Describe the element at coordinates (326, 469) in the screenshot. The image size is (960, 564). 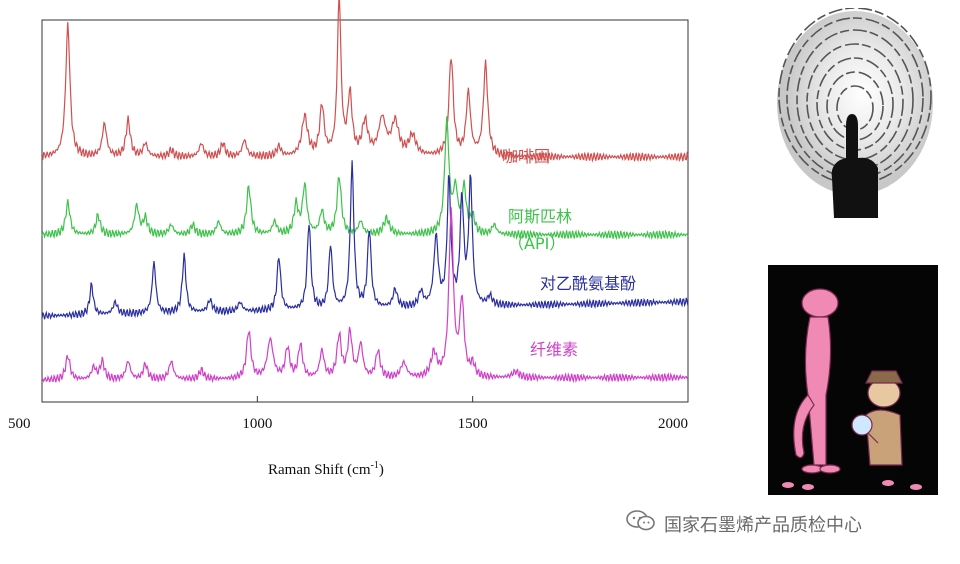
I see `x-axis-title: Raman Shift (cm-1)` at that location.